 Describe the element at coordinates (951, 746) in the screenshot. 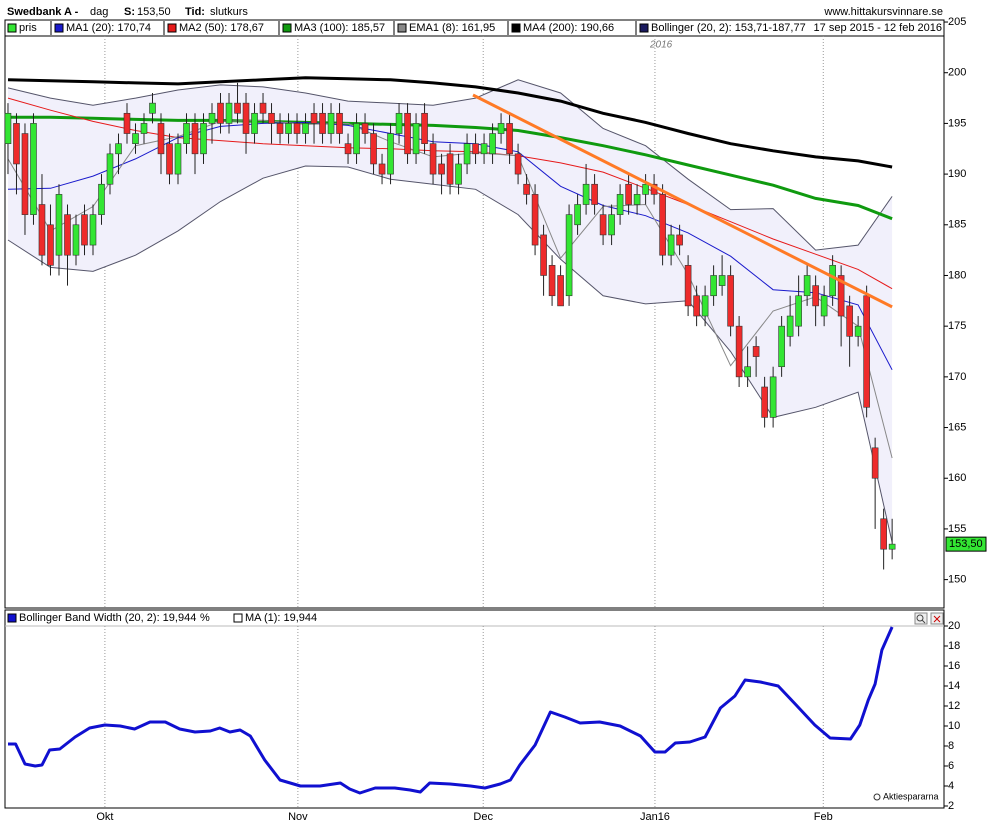

I see `y-tick-label: 8` at that location.